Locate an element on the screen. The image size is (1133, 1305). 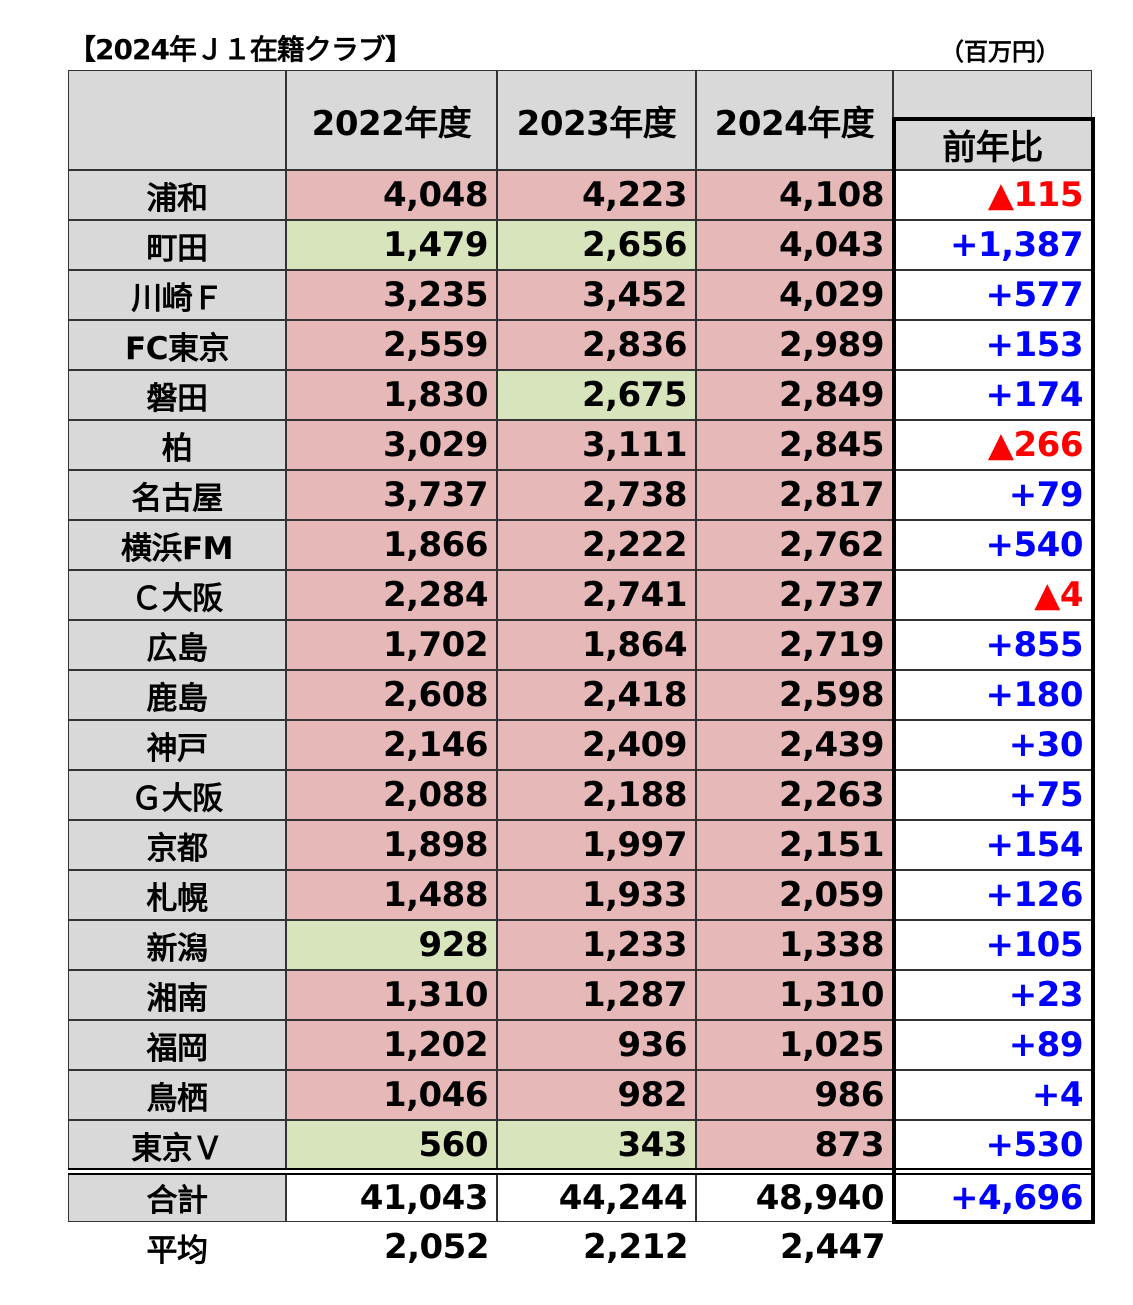
header-corner is located at coordinates (177, 120).